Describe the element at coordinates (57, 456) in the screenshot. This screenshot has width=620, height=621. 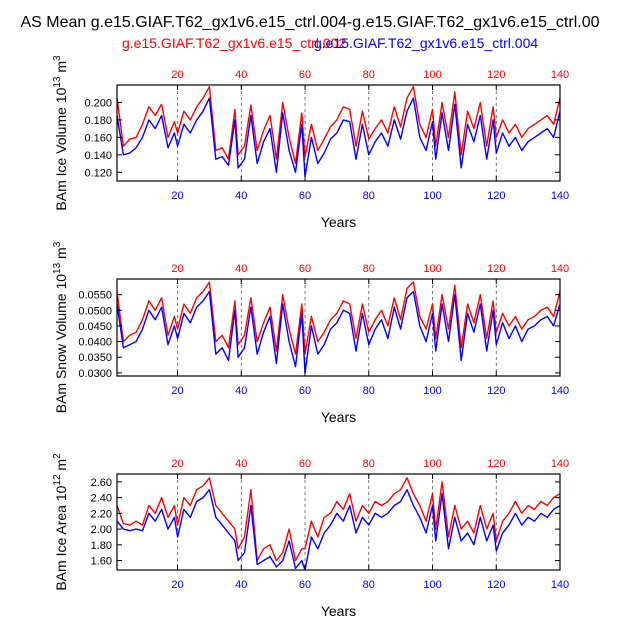
I see `y-axis-label-ylabel-unit_exp: 2` at that location.